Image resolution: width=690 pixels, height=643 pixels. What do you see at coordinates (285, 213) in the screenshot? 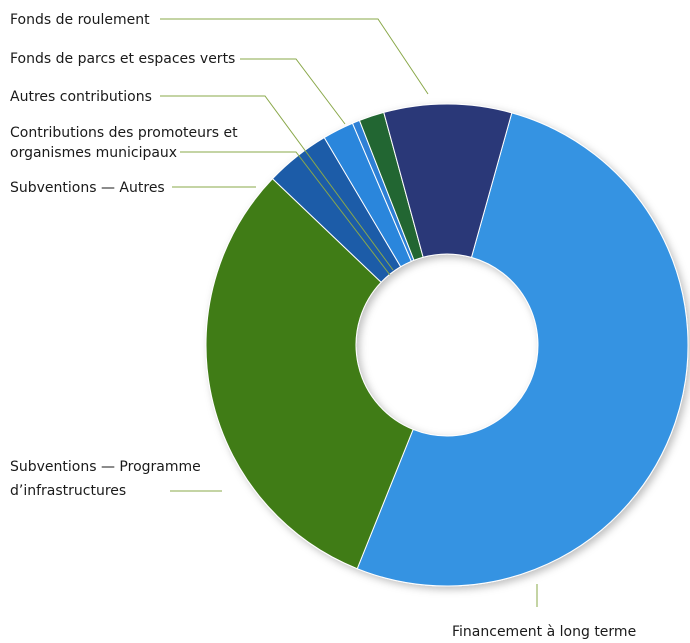
I see `leader-contributions` at bounding box center [285, 213].